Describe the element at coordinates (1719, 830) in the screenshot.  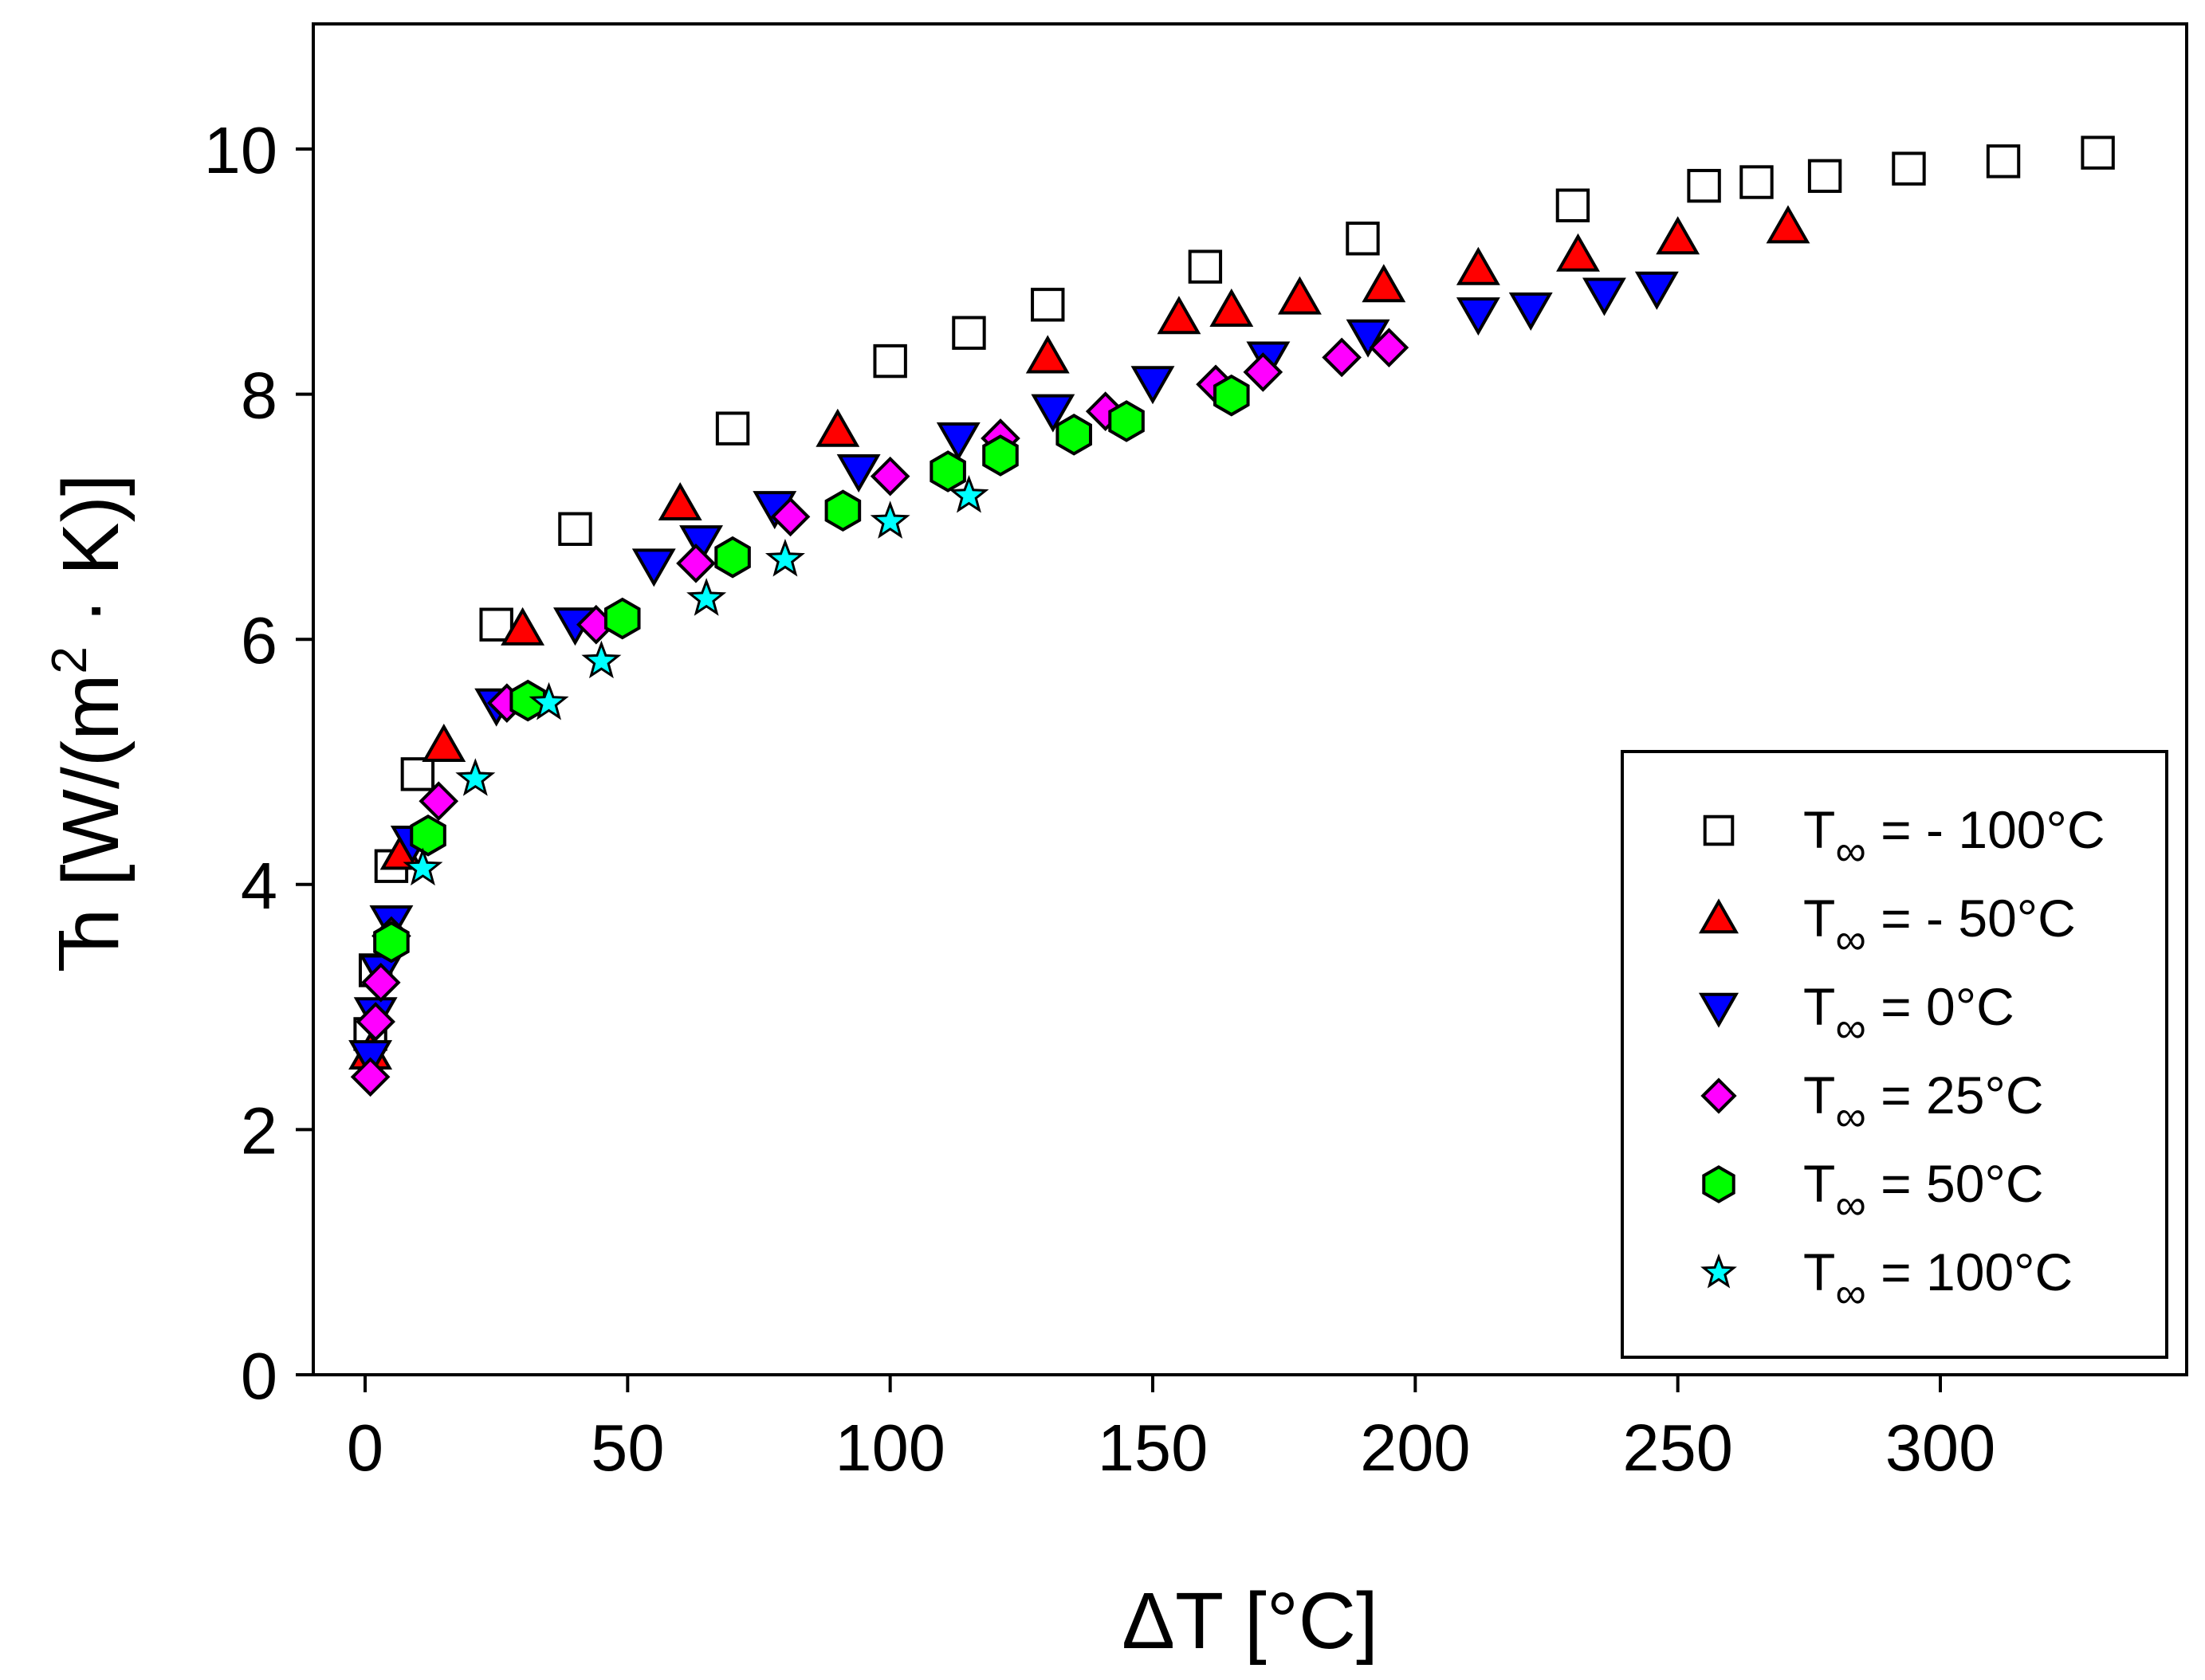
I see `legend-marker-square` at that location.